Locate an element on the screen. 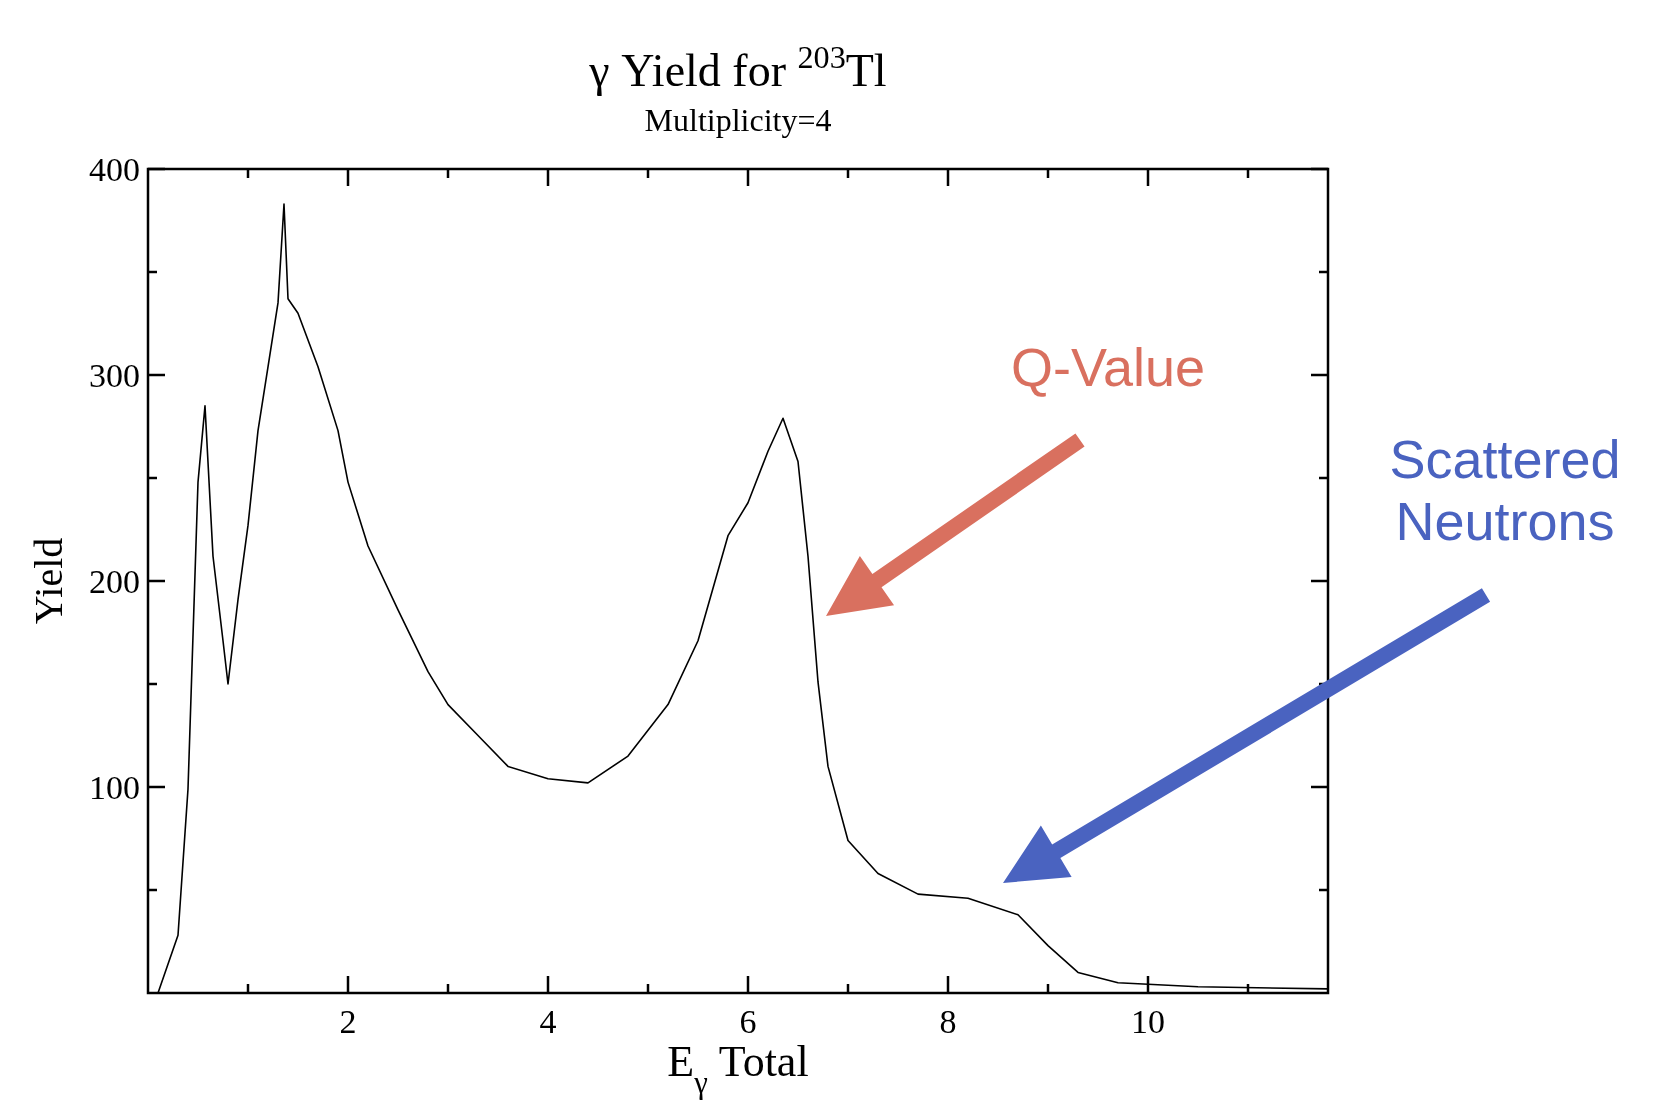 This screenshot has width=1653, height=1107. text: Scattered Neutrons is located at coordinates (1505, 490).